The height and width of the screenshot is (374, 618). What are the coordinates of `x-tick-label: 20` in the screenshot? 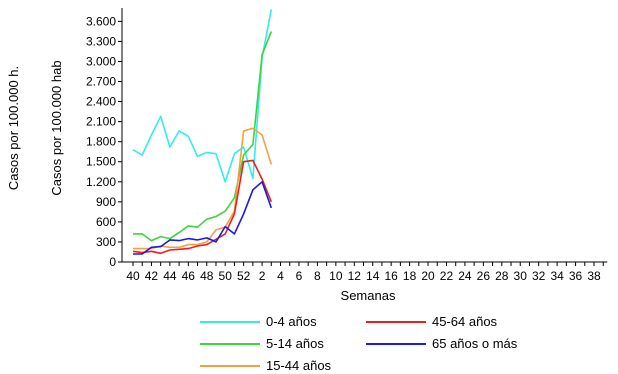 It's located at (428, 276).